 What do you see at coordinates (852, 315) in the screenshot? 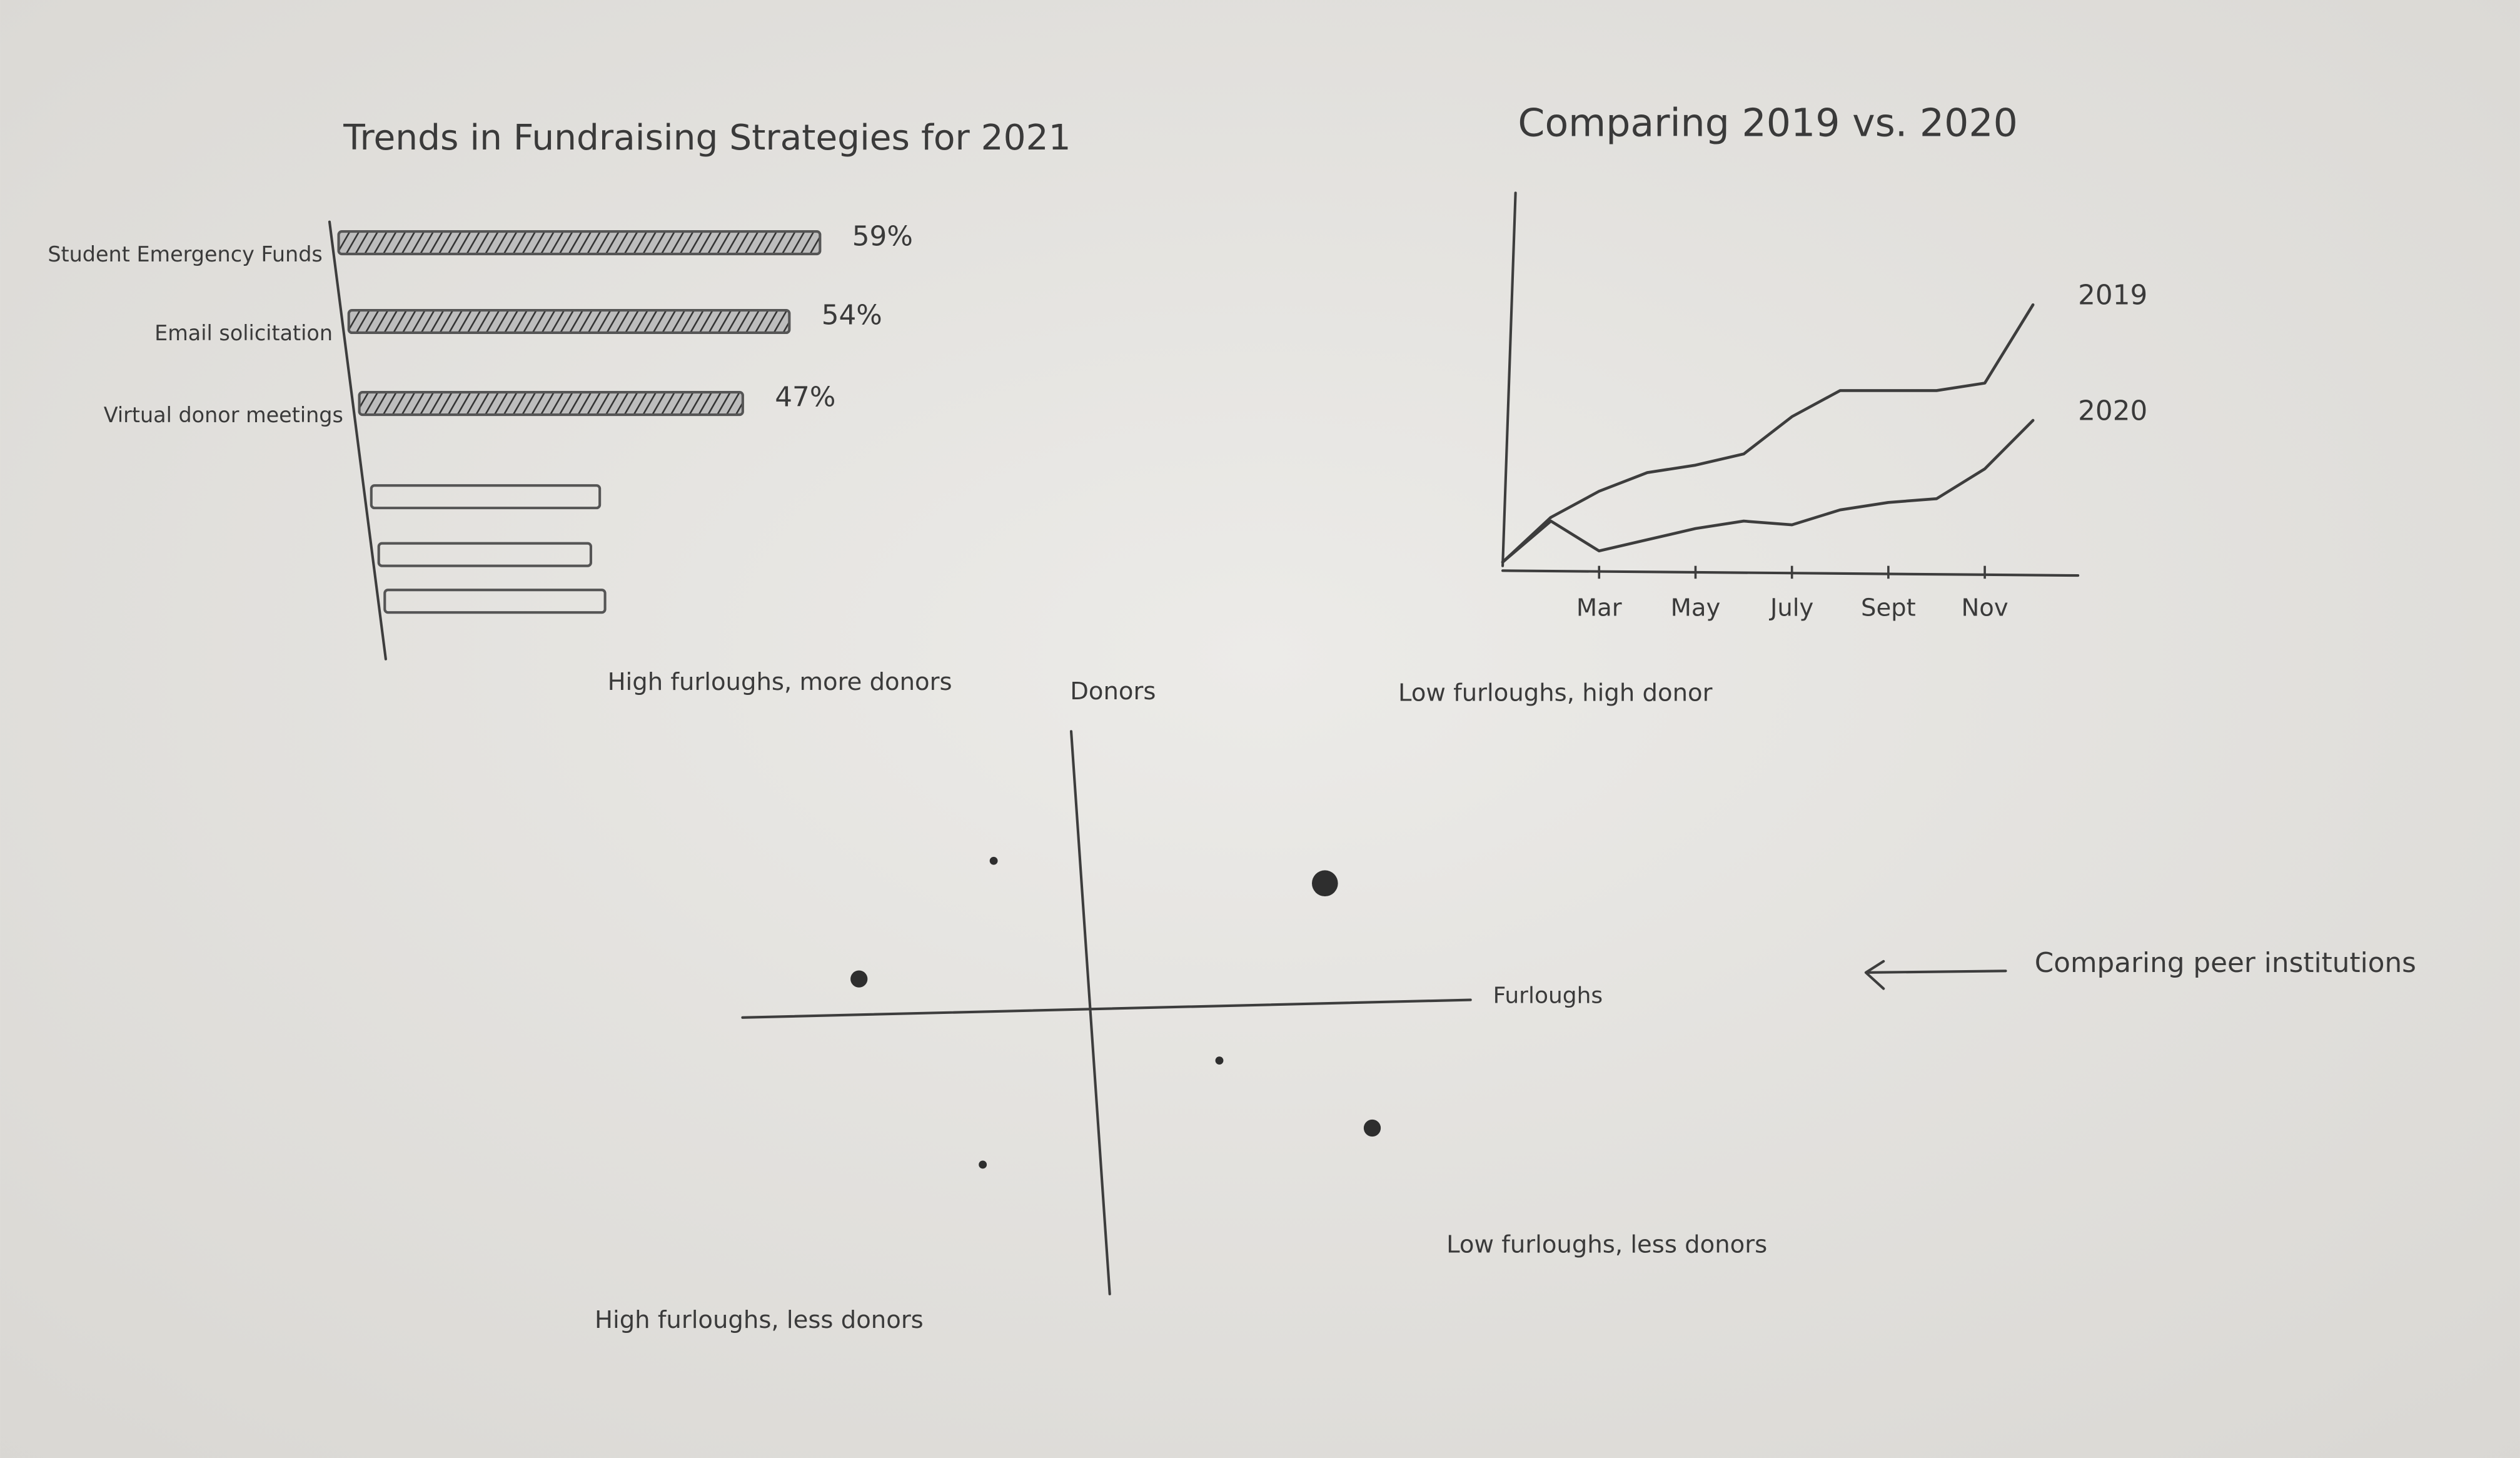
I see `value-label: 54%` at bounding box center [852, 315].